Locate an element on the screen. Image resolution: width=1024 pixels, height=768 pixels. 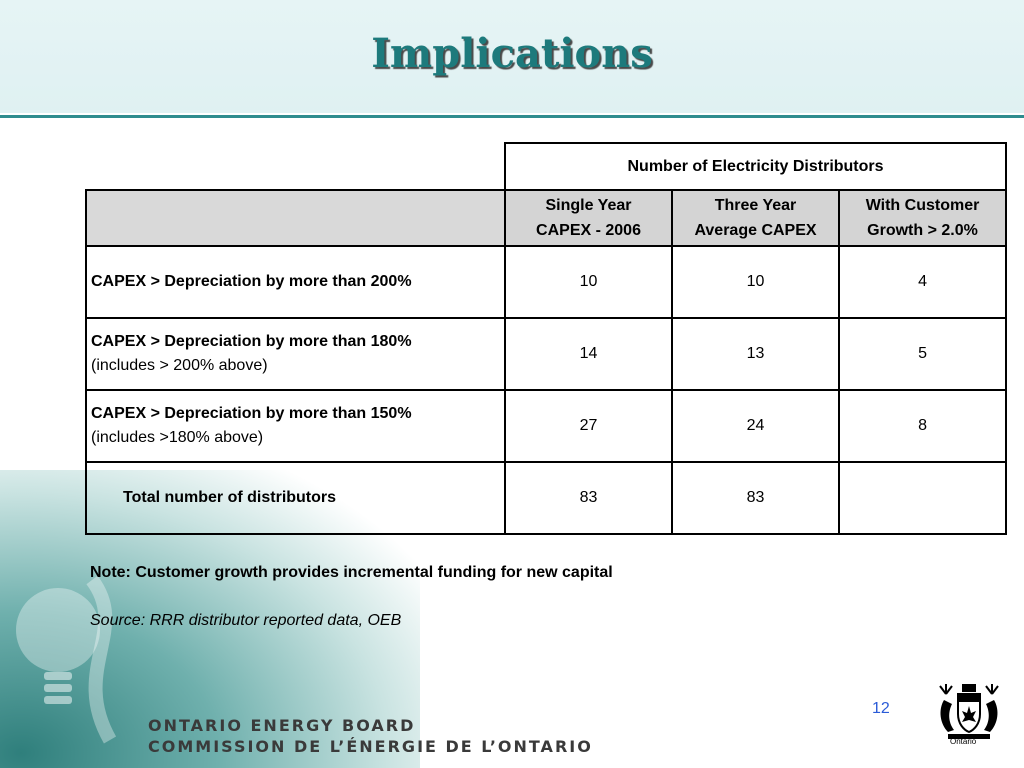
lightbulb-graphic is located at coordinates (66, 659).